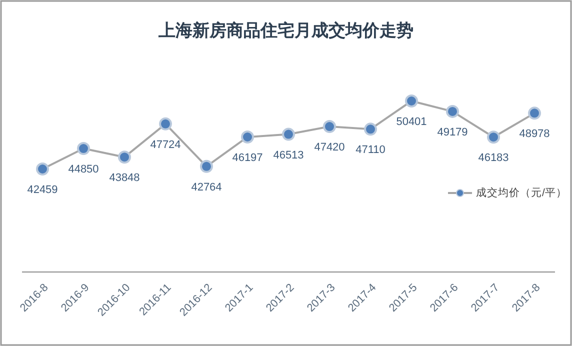 The width and height of the screenshot is (572, 346). I want to click on data-label: 46513, so click(288, 155).